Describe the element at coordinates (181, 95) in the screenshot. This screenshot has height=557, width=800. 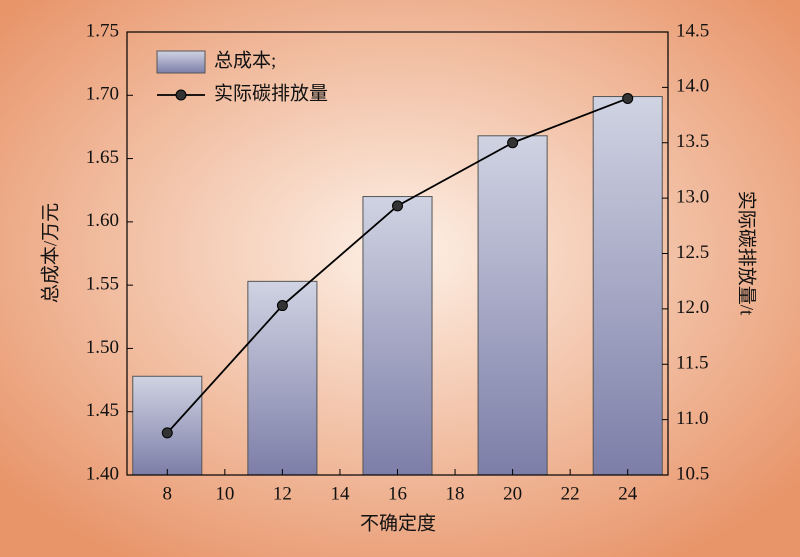
I see `legend-marker` at that location.